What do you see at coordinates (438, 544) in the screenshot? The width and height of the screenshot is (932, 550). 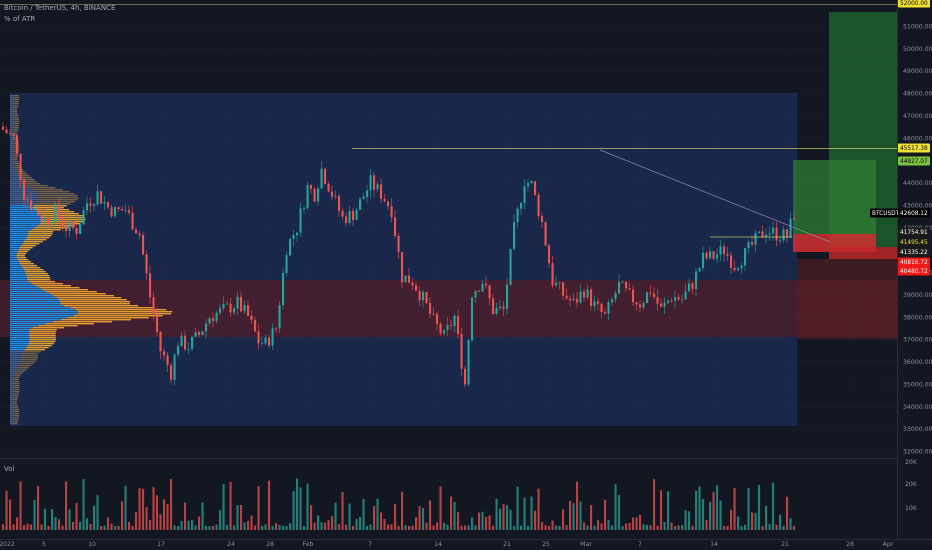 I see `time-tick-label: 14` at bounding box center [438, 544].